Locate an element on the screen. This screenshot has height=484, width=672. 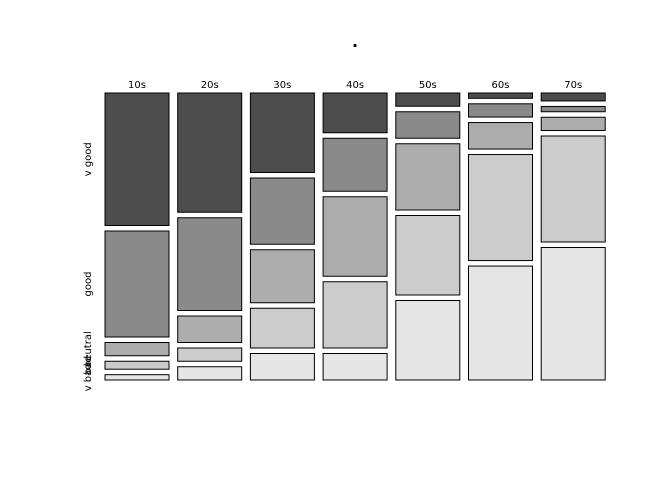
row-label: v good is located at coordinates (88, 159).